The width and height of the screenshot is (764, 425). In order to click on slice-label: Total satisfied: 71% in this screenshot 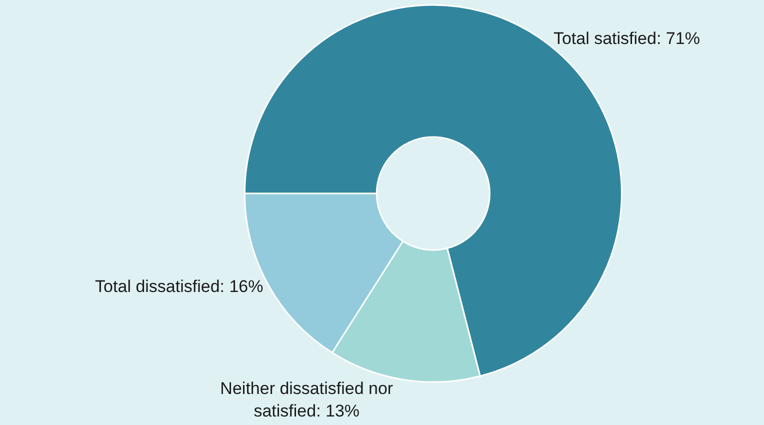, I will do `click(626, 38)`.